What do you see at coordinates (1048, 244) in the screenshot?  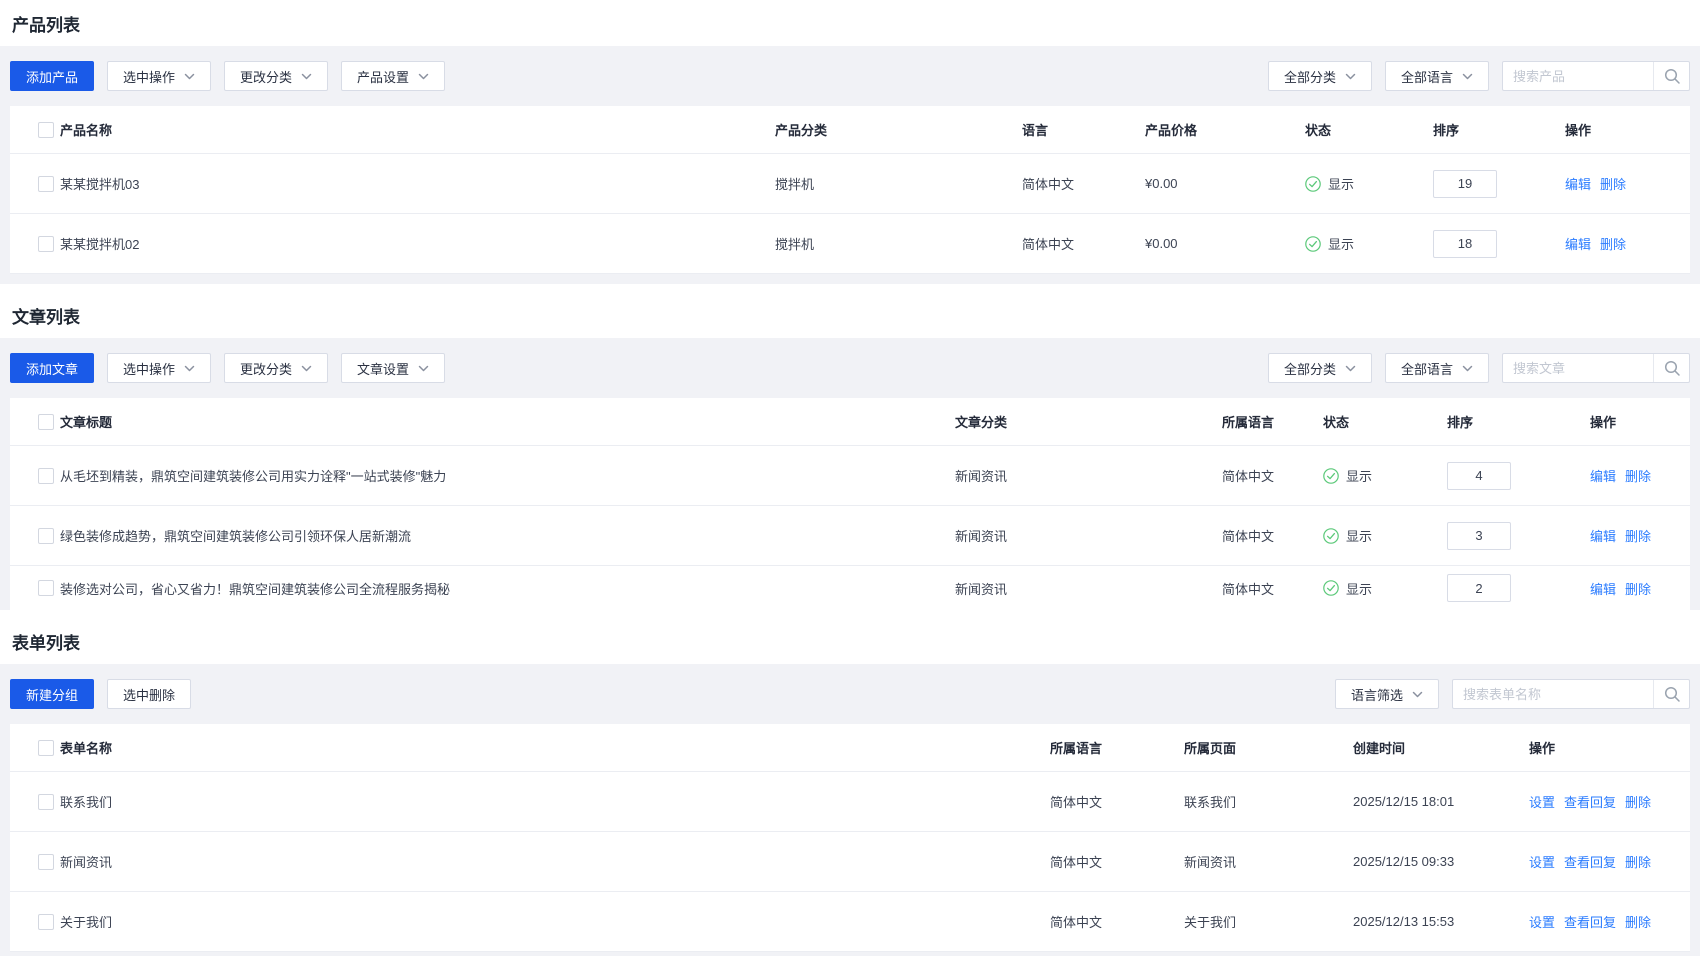 I see `product-language: 简体中文` at bounding box center [1048, 244].